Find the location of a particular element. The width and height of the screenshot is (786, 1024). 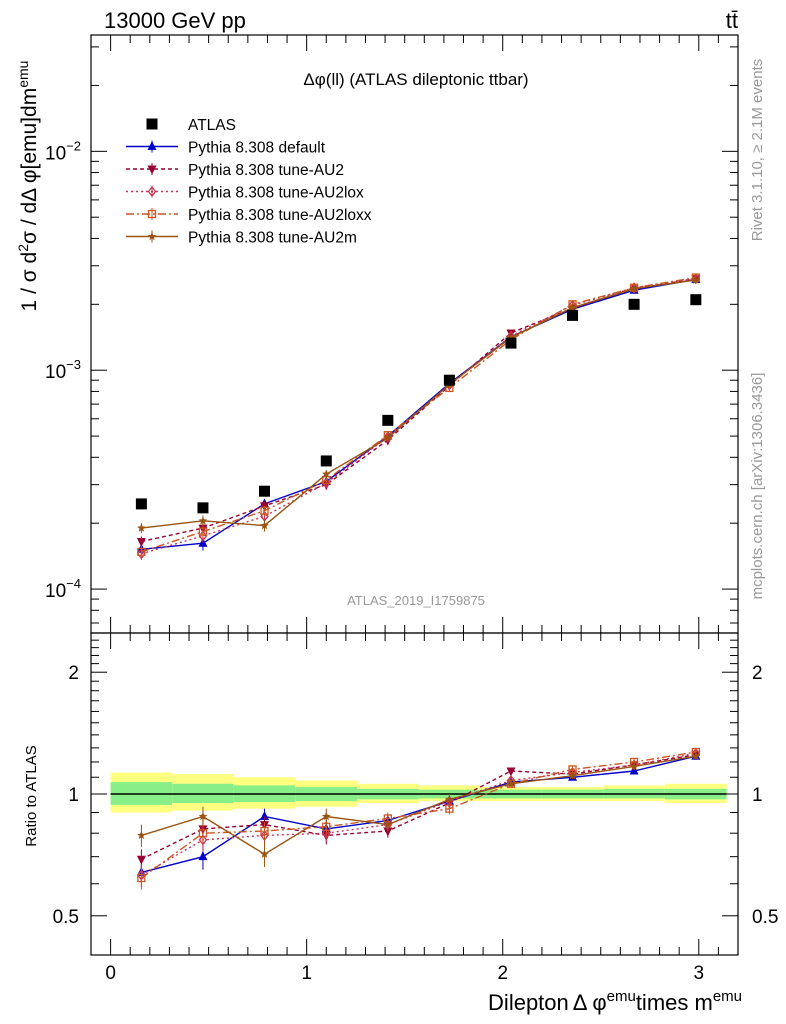

ratio-ytick-label-right: 2 is located at coordinates (757, 673).